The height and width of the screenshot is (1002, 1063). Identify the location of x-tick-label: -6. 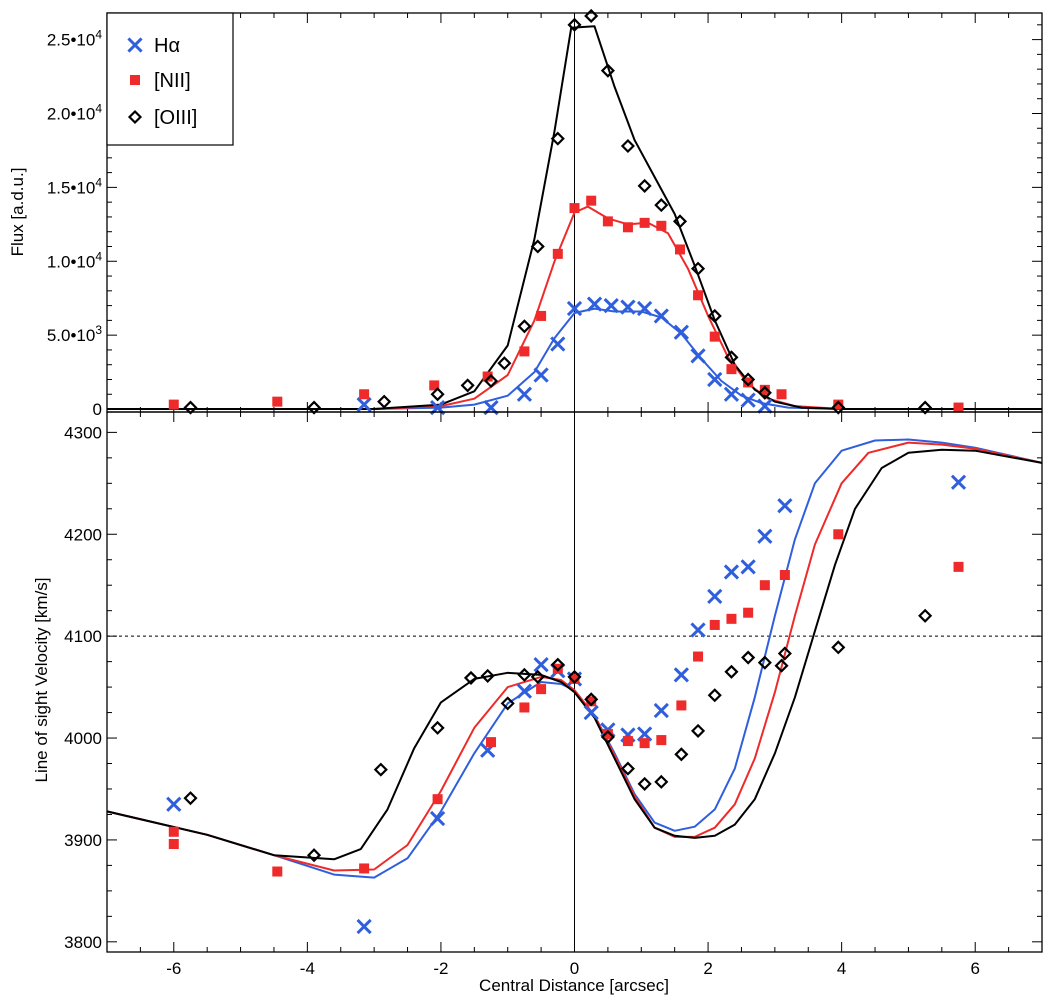
(173, 968).